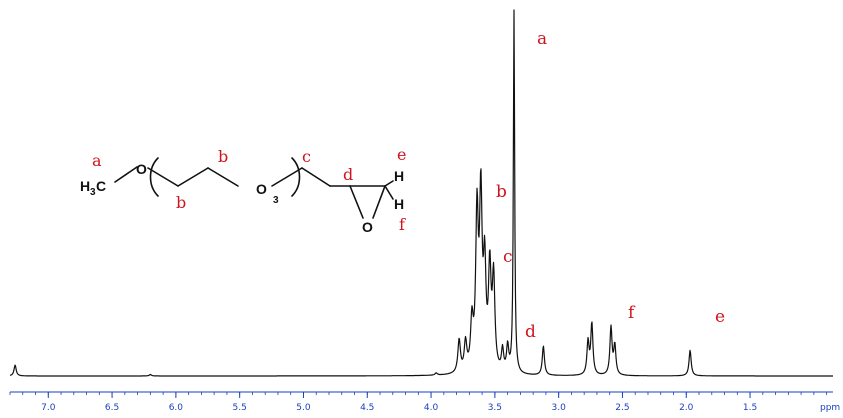 The image size is (843, 418). What do you see at coordinates (93, 192) in the screenshot?
I see `atom-methyl-sub: 3` at bounding box center [93, 192].